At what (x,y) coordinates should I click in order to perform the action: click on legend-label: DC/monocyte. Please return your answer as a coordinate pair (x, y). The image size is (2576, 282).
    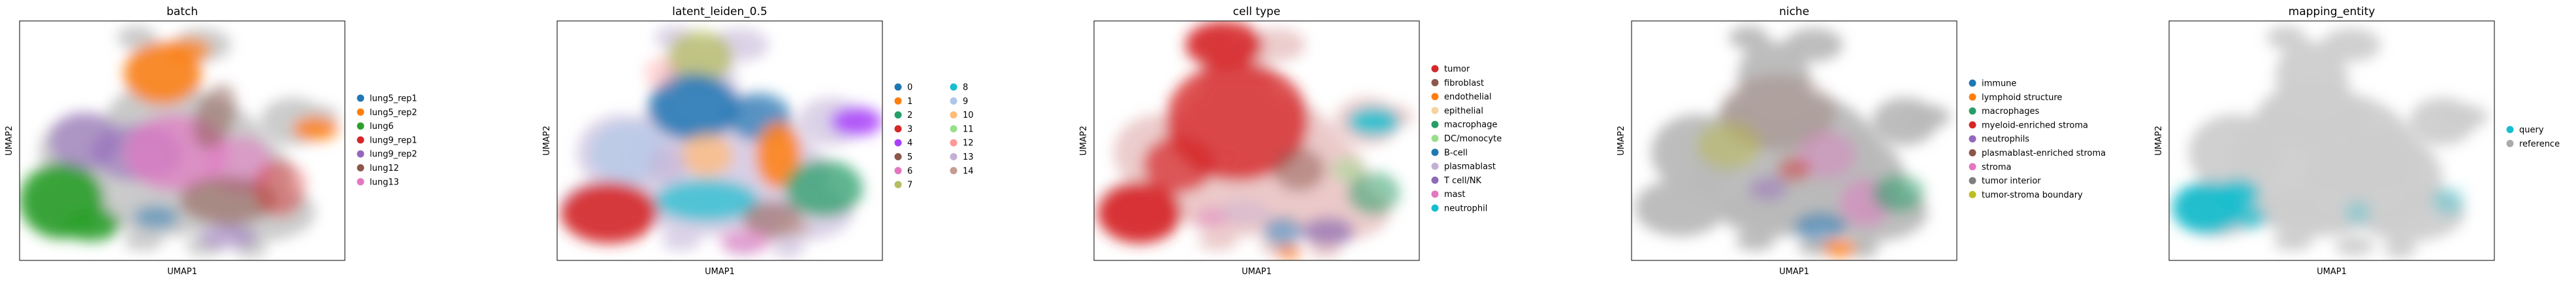
    Looking at the image, I should click on (1473, 139).